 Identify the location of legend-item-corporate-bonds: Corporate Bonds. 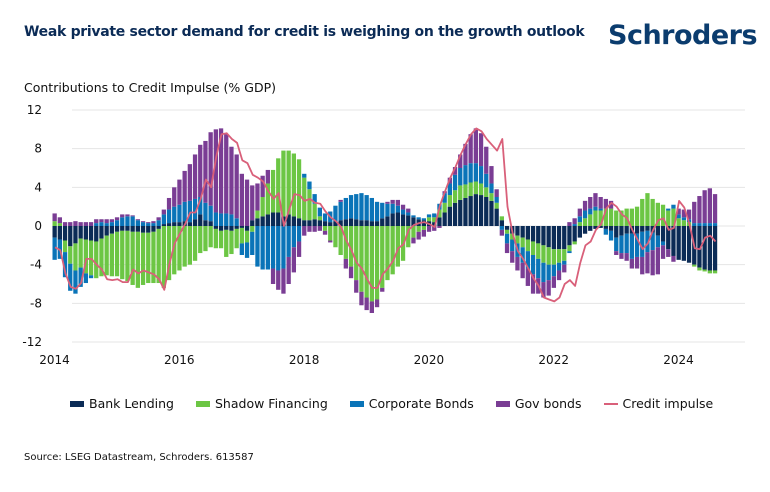
(411, 403).